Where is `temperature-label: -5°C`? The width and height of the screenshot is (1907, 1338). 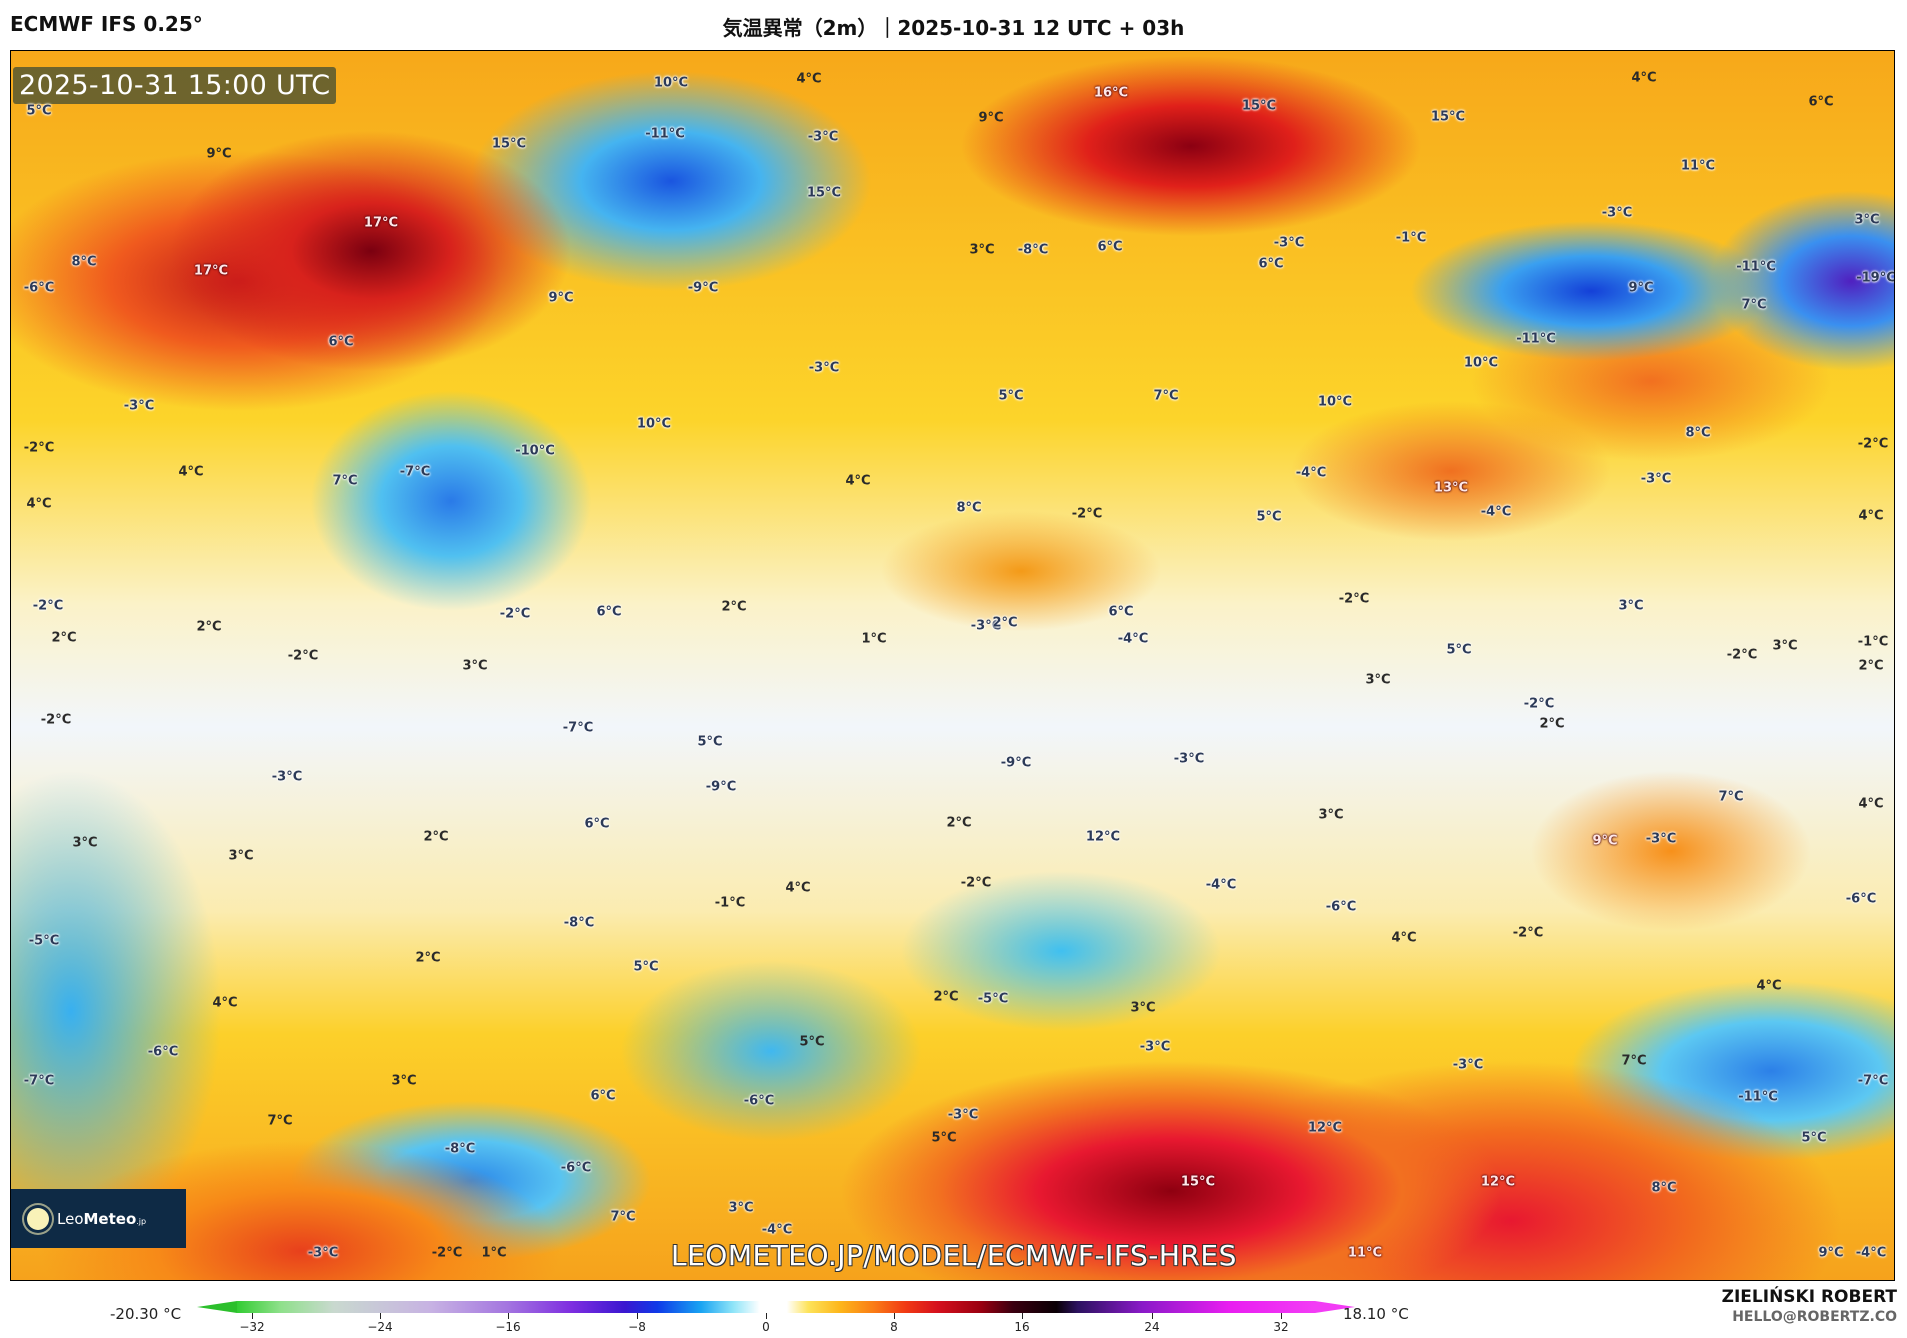 temperature-label: -5°C is located at coordinates (44, 941).